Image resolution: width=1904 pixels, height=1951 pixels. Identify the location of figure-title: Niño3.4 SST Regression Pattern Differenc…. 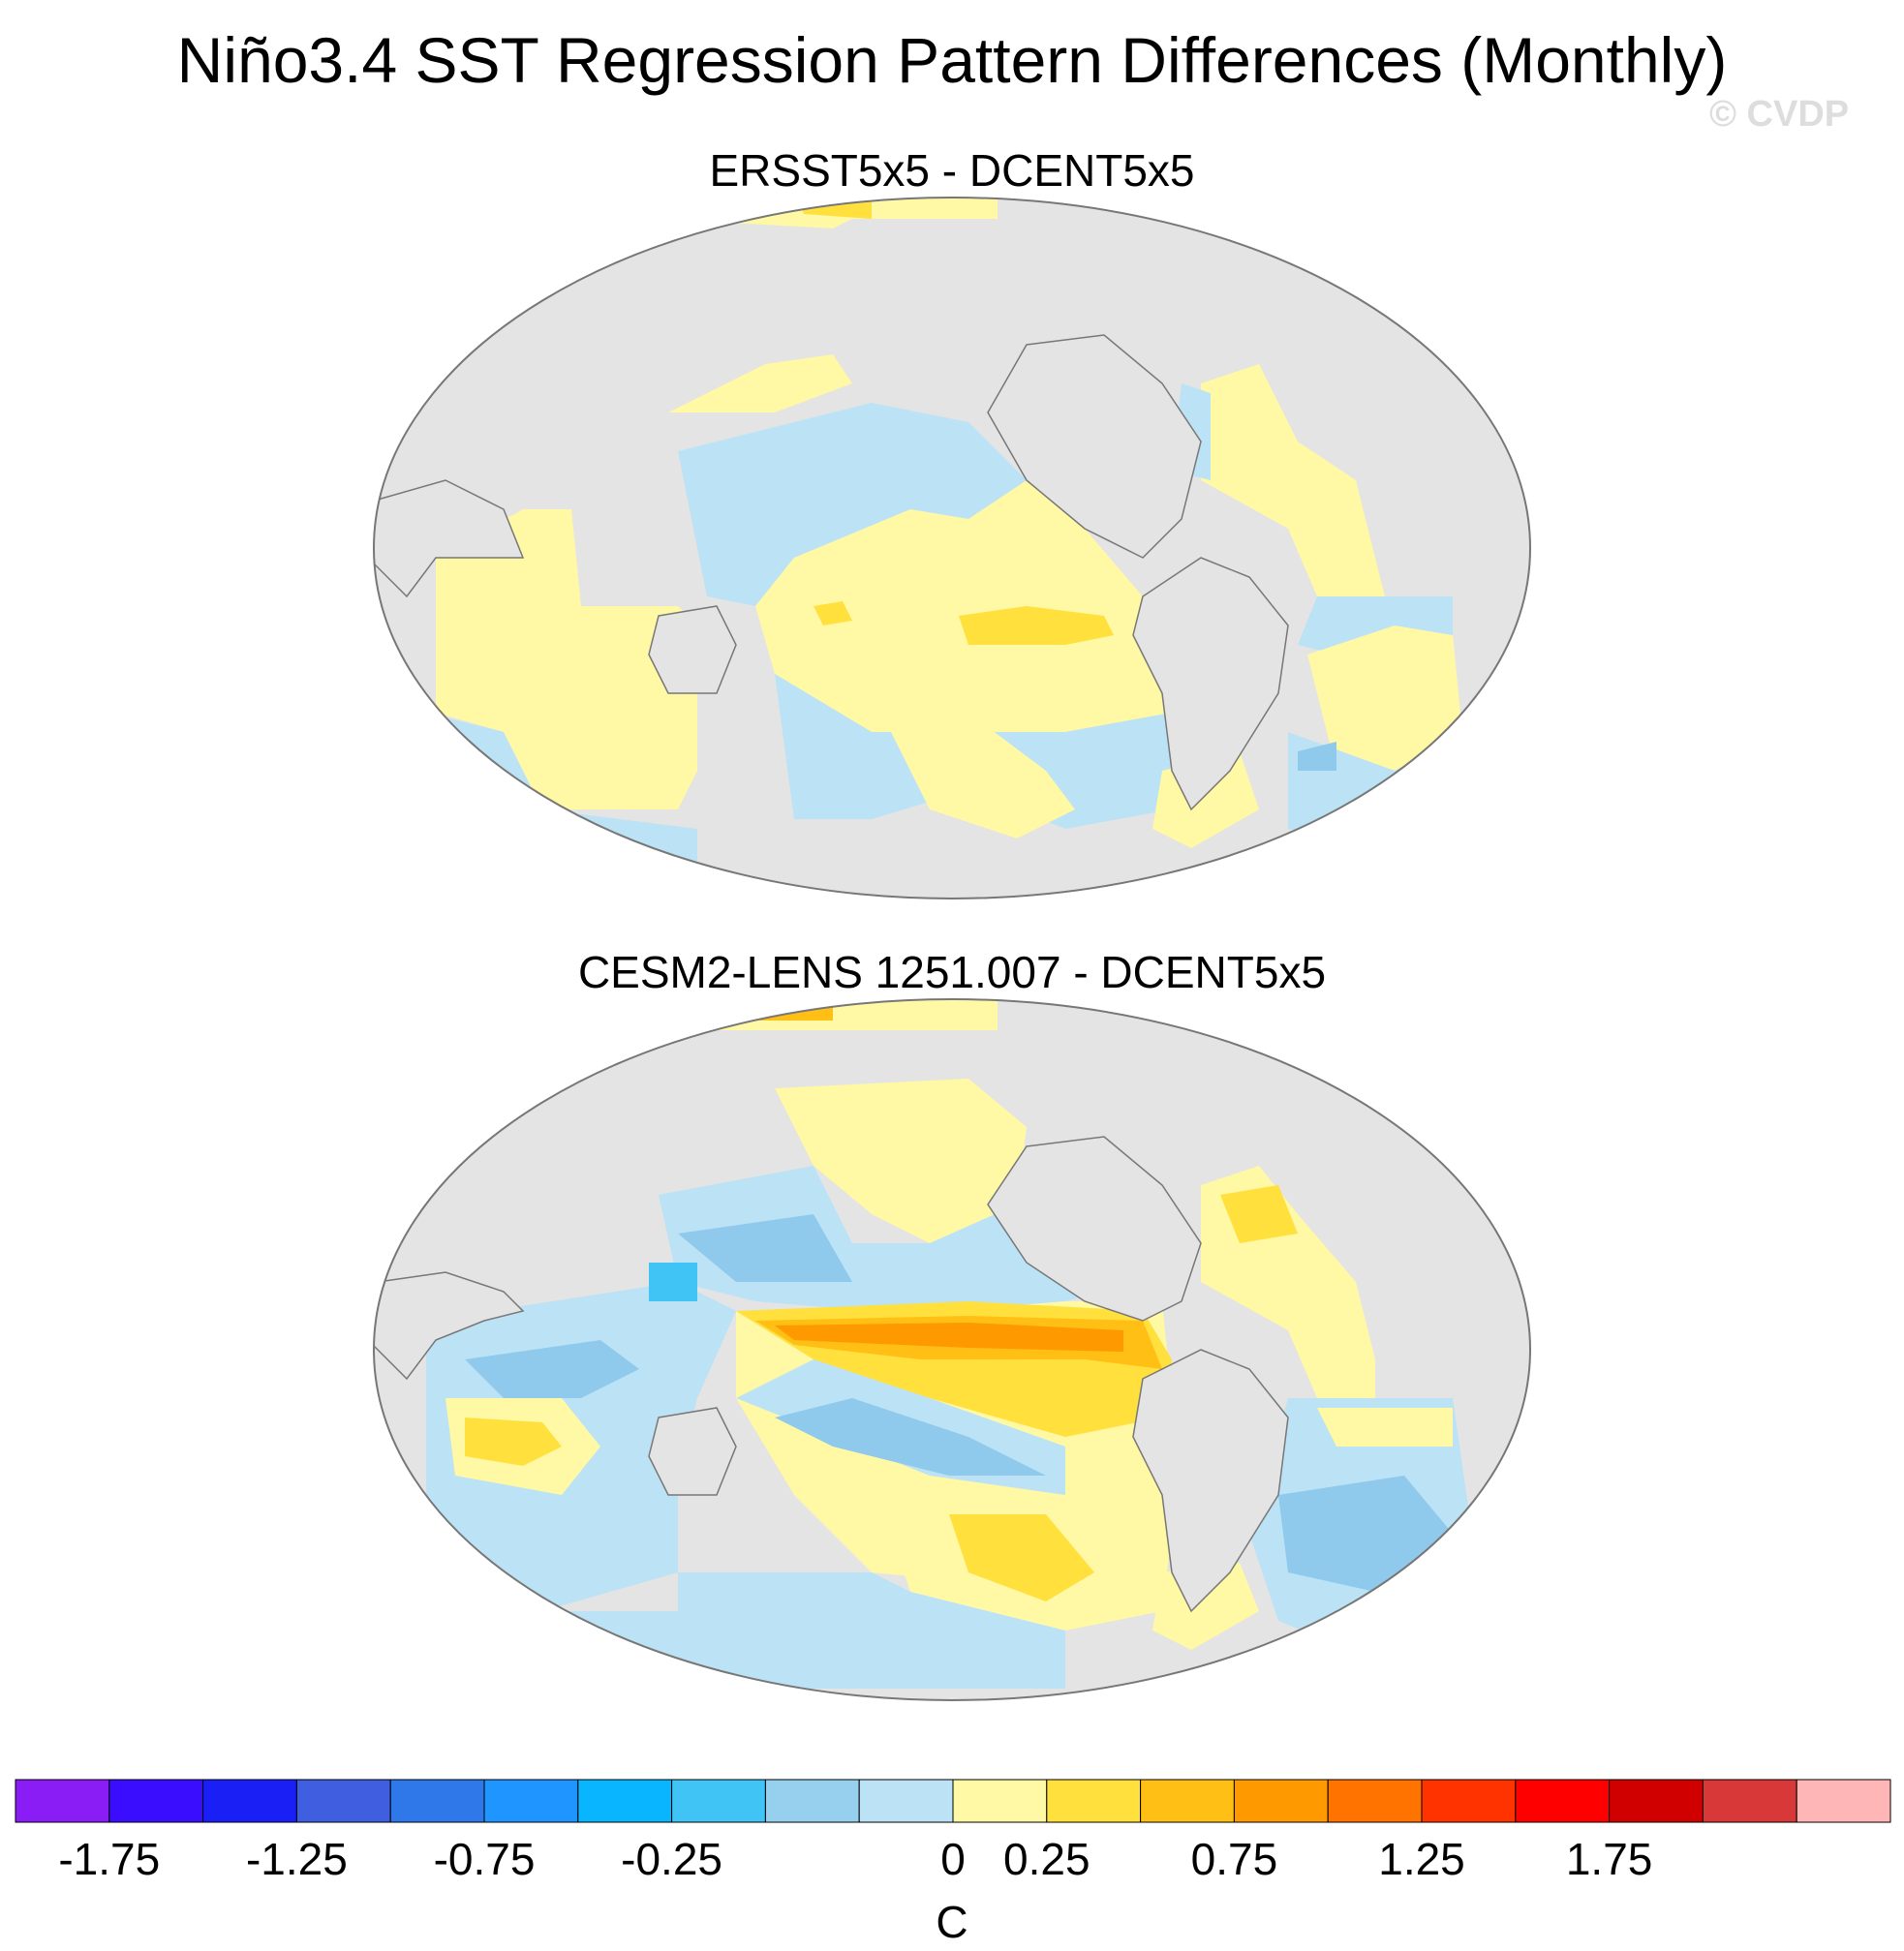
(952, 60).